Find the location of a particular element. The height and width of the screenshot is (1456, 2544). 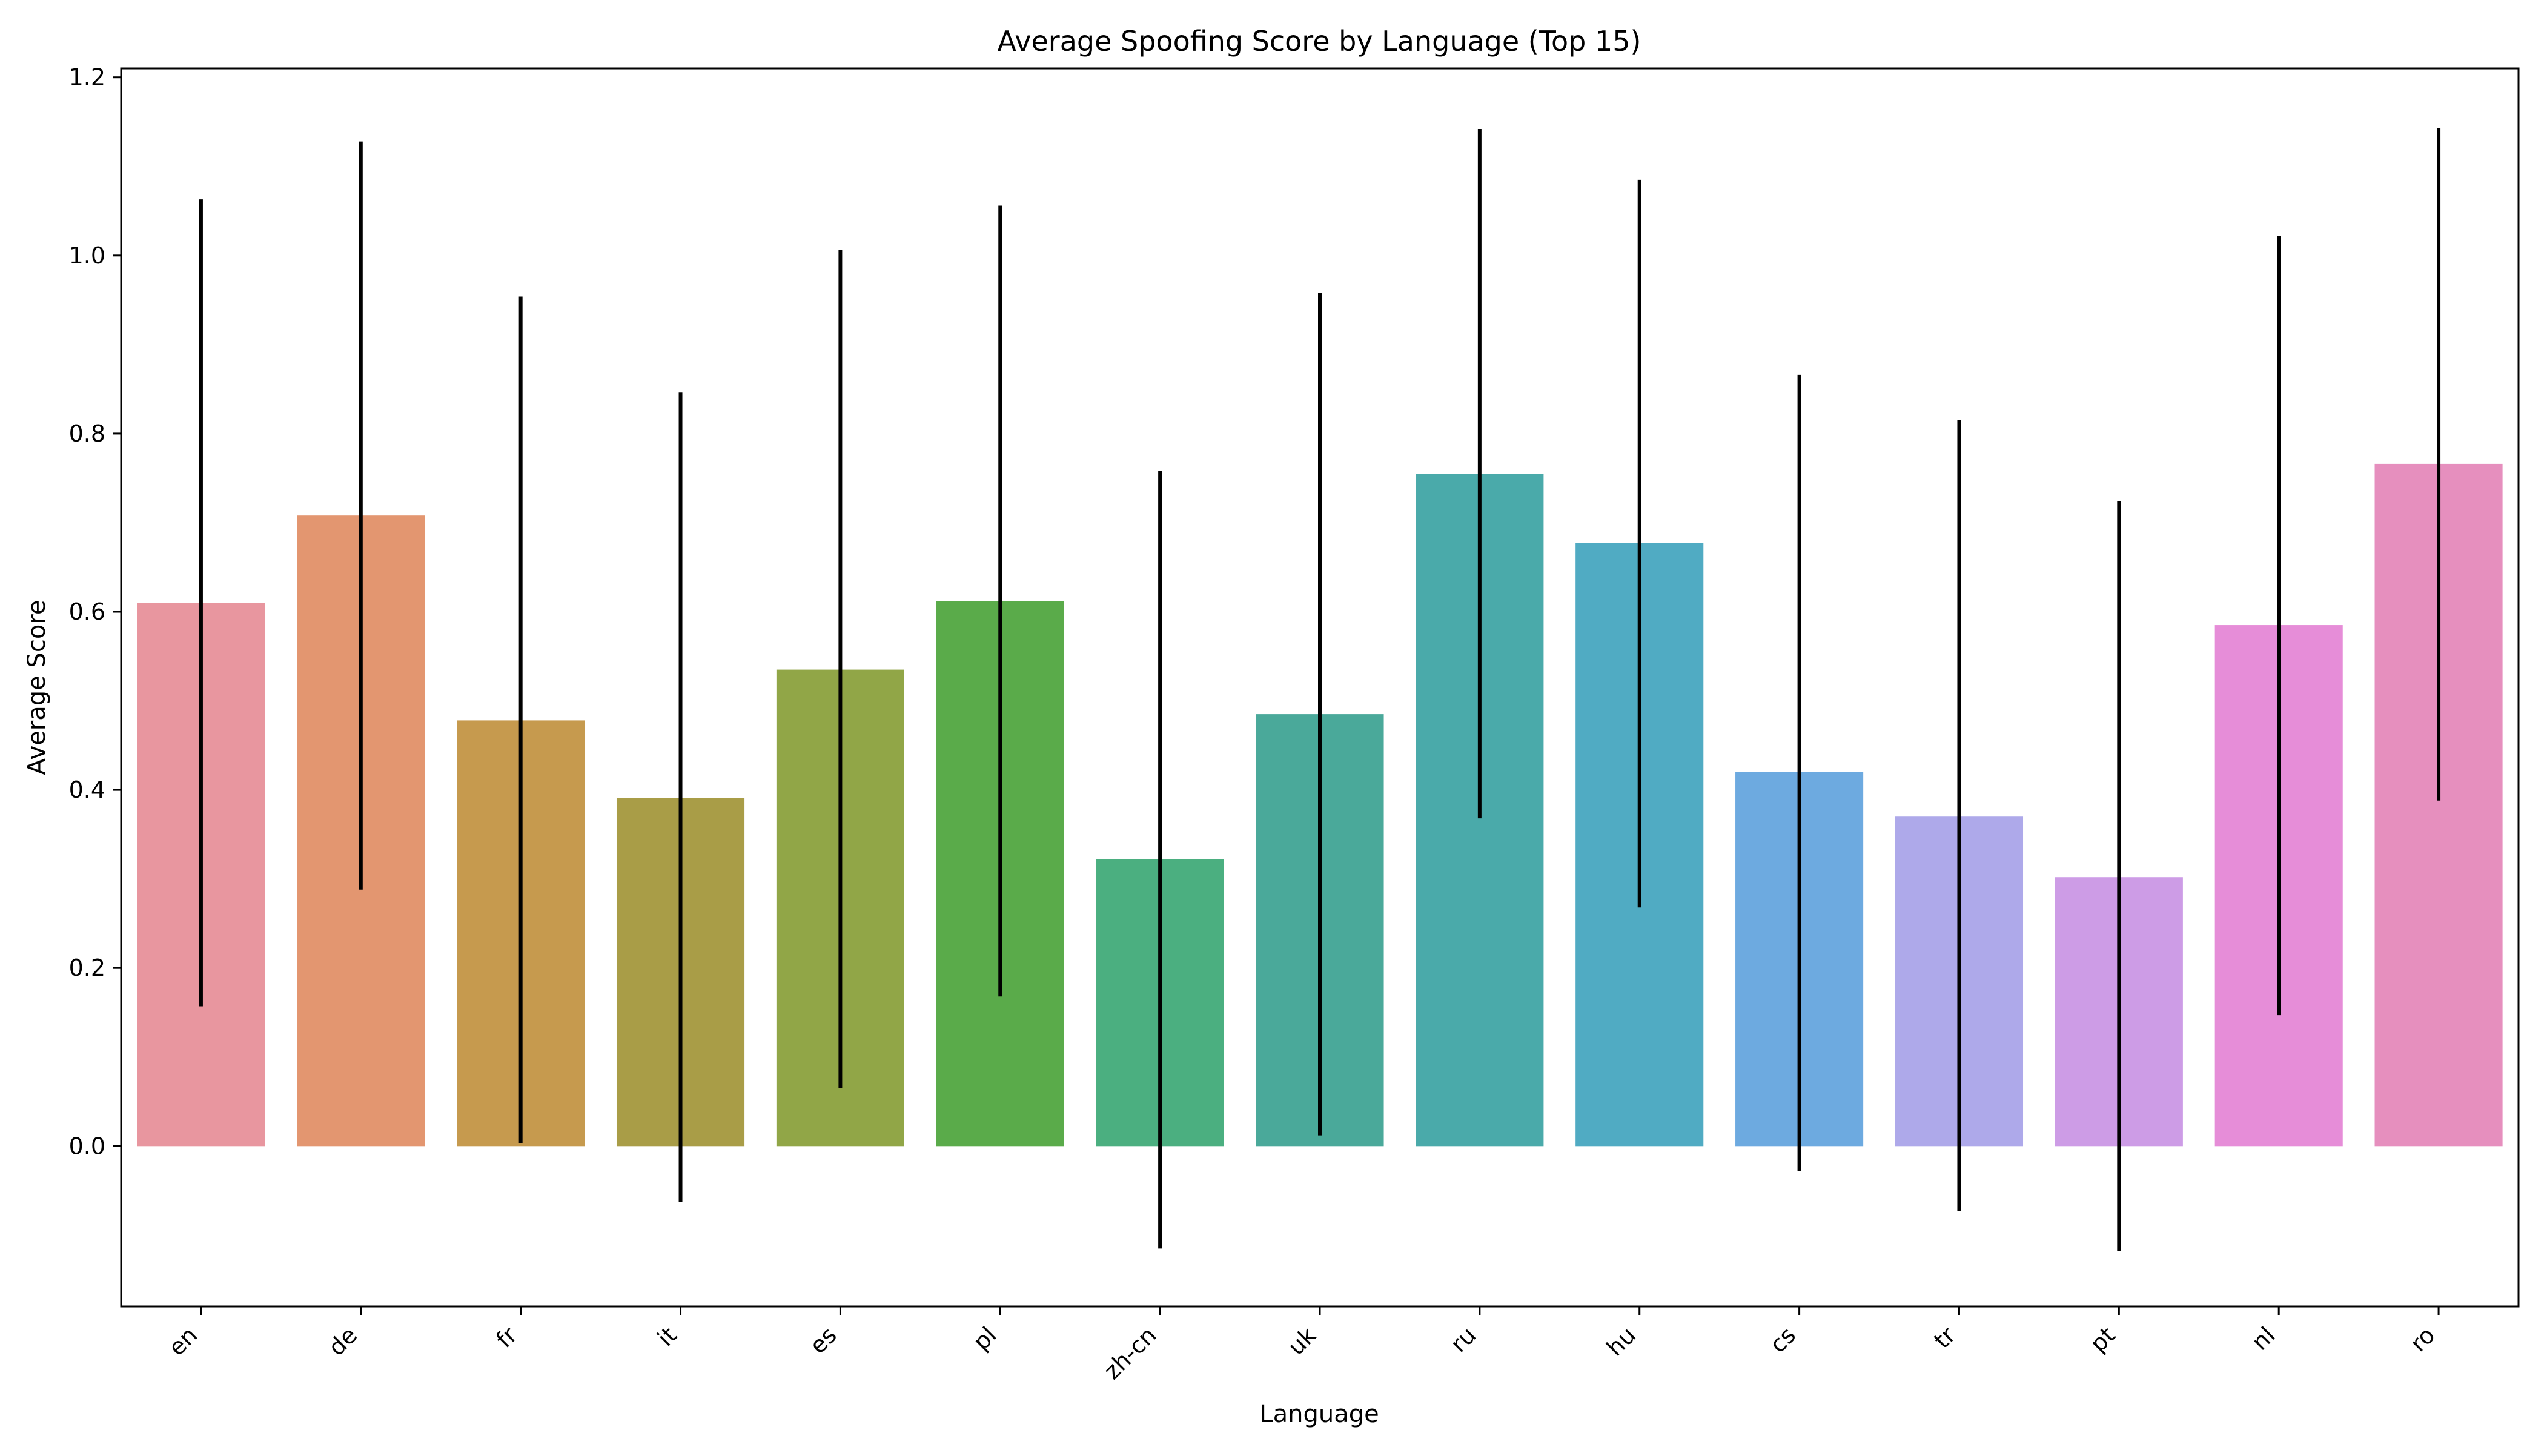

x-tick-label-cs: cs is located at coordinates (1782, 1340).